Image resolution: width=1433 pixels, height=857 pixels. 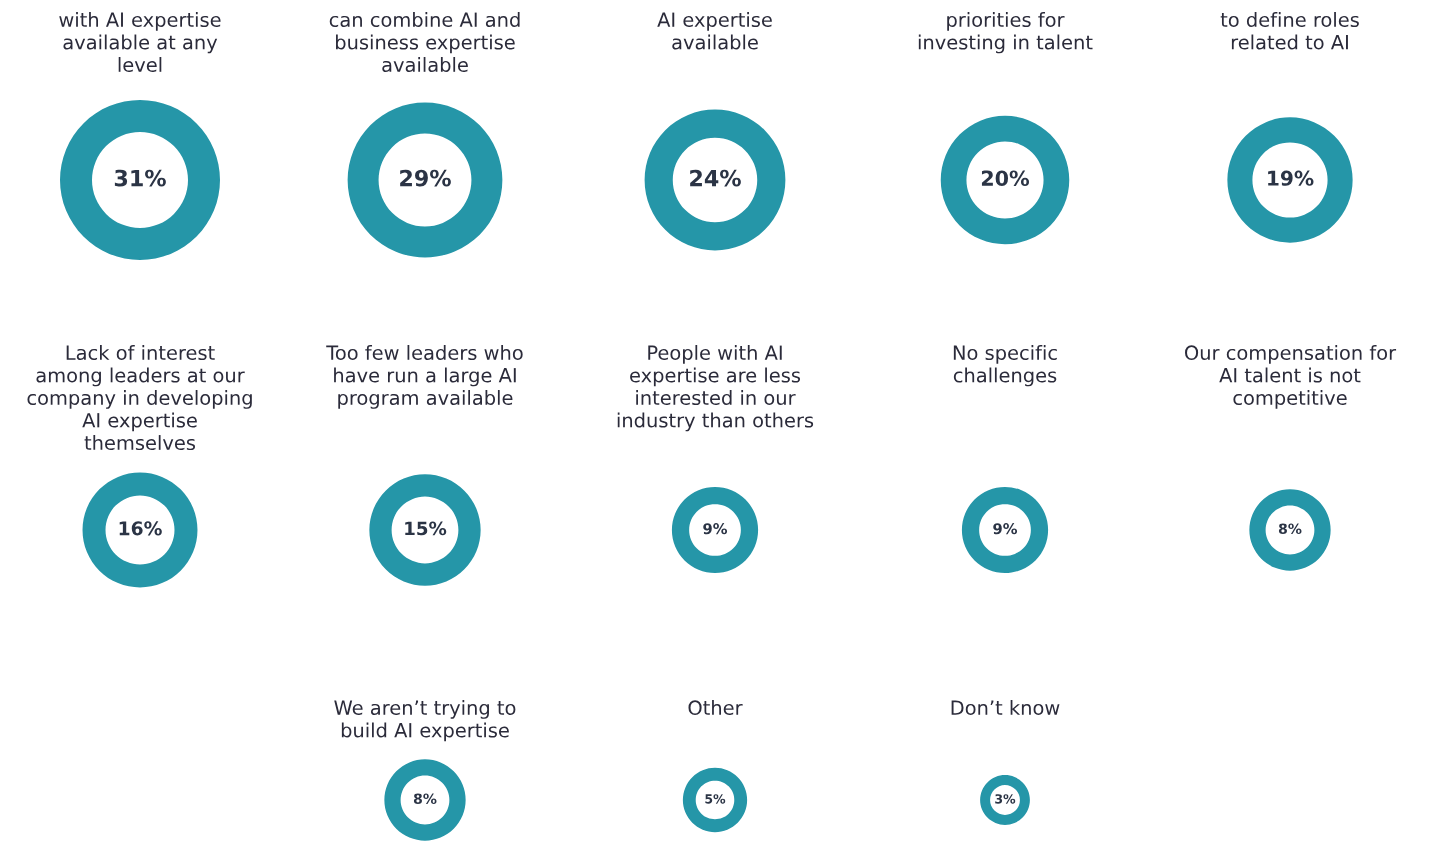 What do you see at coordinates (1291, 377) in the screenshot?
I see `category-label: Our compensation for AI talent is not competitive` at bounding box center [1291, 377].